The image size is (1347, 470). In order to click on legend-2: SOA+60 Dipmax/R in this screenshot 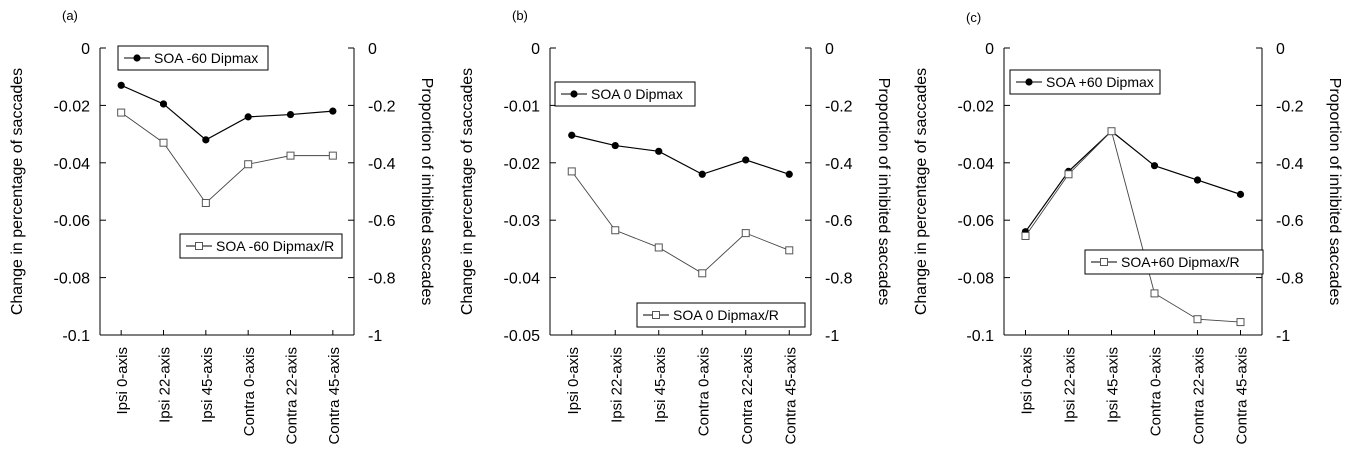, I will do `click(1174, 262)`.